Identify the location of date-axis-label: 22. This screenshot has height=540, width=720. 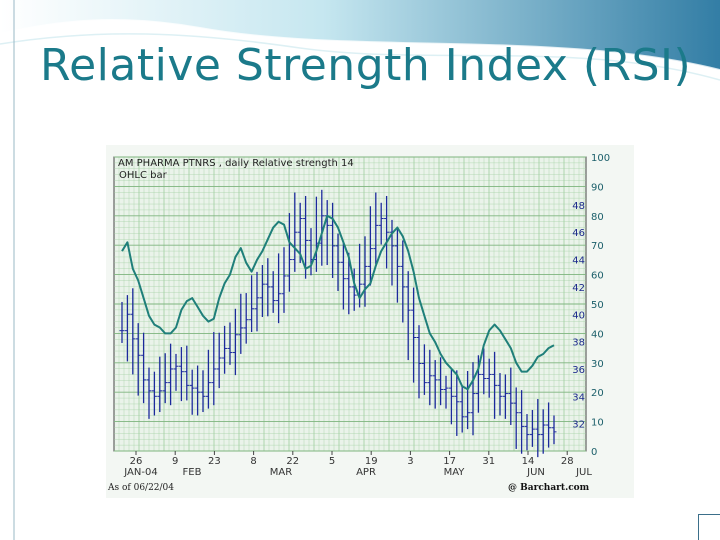
(292, 461).